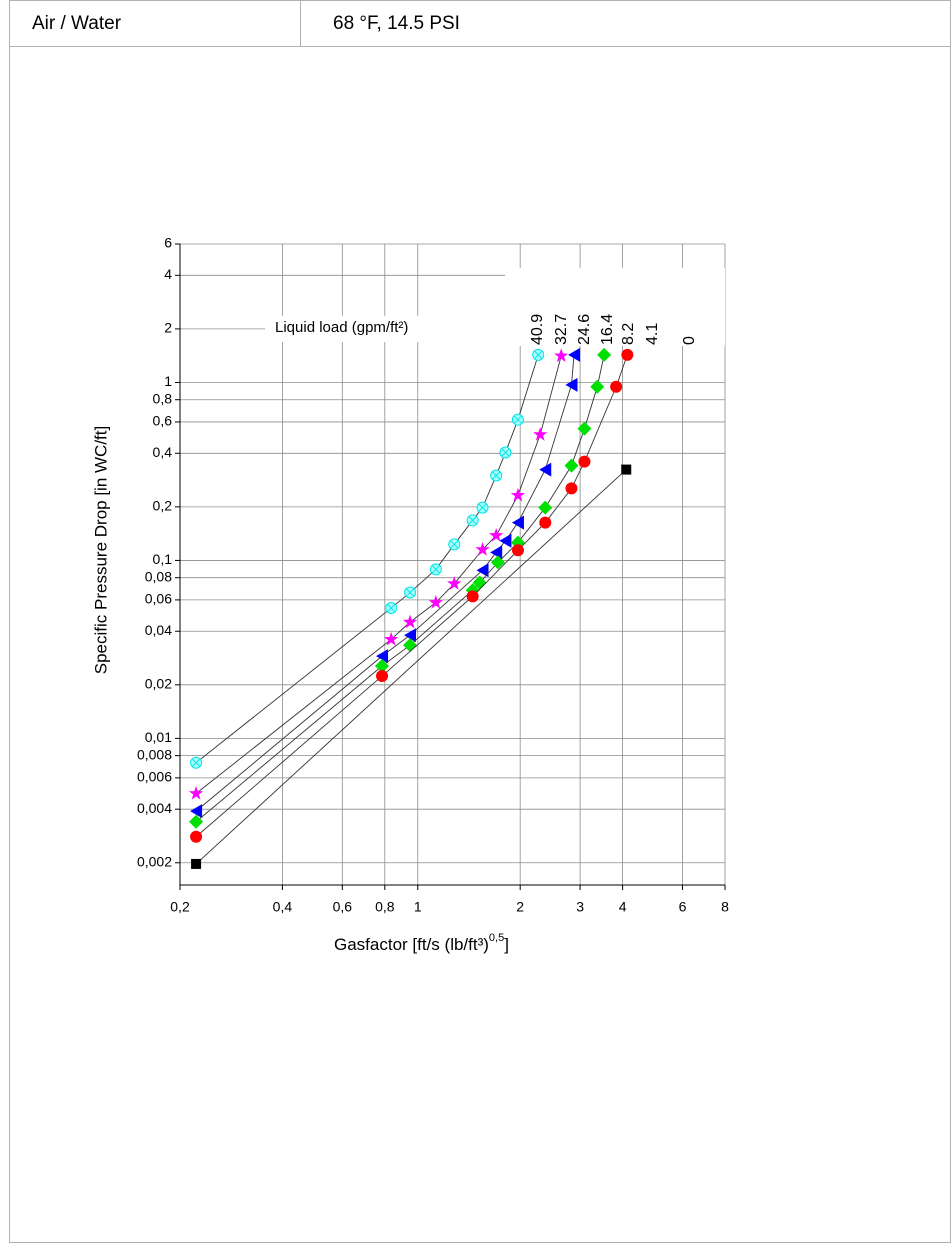  What do you see at coordinates (689, 340) in the screenshot?
I see `series-label: 0` at bounding box center [689, 340].